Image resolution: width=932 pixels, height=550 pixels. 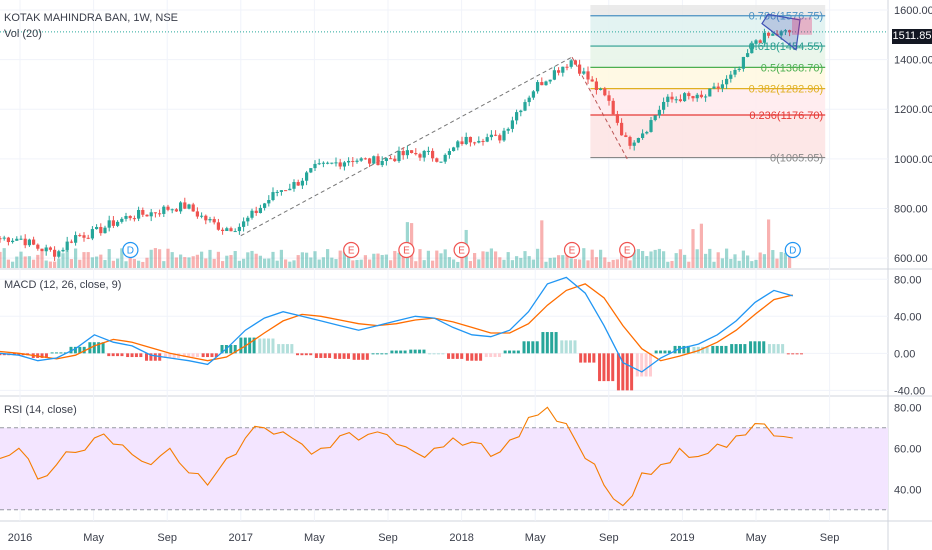 What do you see at coordinates (627, 251) in the screenshot?
I see `event-marker-label: E` at bounding box center [627, 251].